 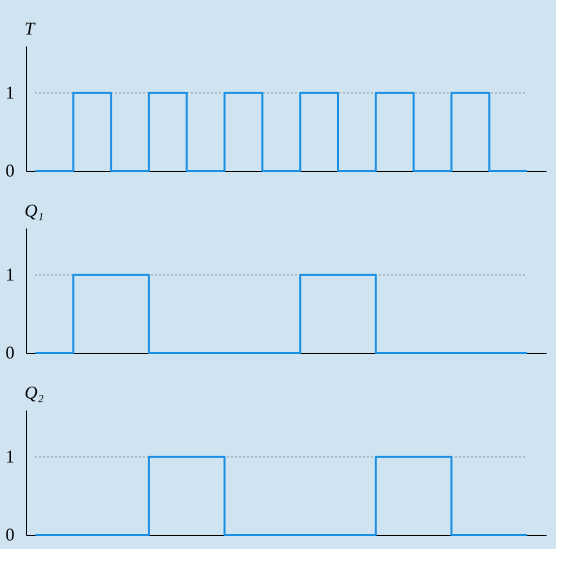 What do you see at coordinates (34, 392) in the screenshot?
I see `y-axis-title: Q₂` at bounding box center [34, 392].